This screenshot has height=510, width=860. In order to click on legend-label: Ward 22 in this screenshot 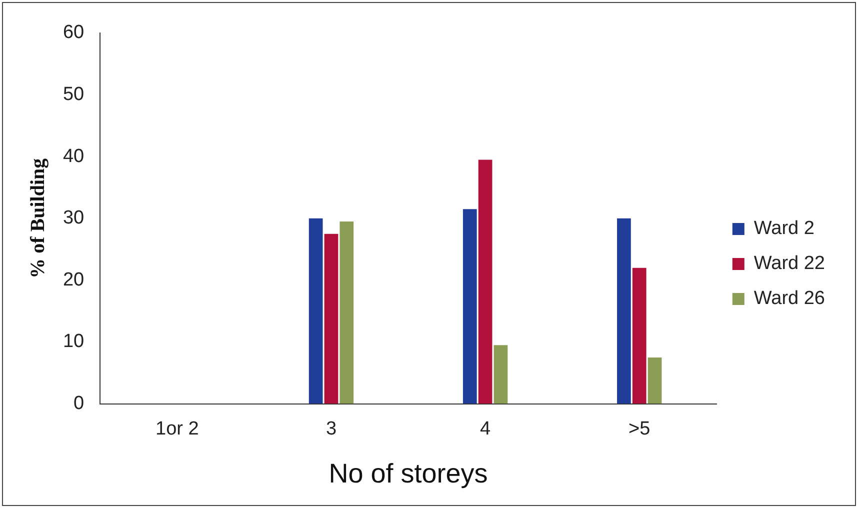, I will do `click(790, 263)`.